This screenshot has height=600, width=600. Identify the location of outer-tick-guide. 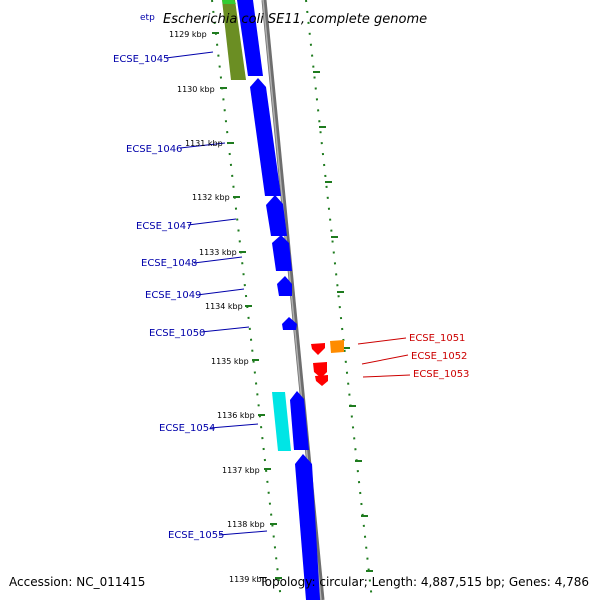
(339, 300).